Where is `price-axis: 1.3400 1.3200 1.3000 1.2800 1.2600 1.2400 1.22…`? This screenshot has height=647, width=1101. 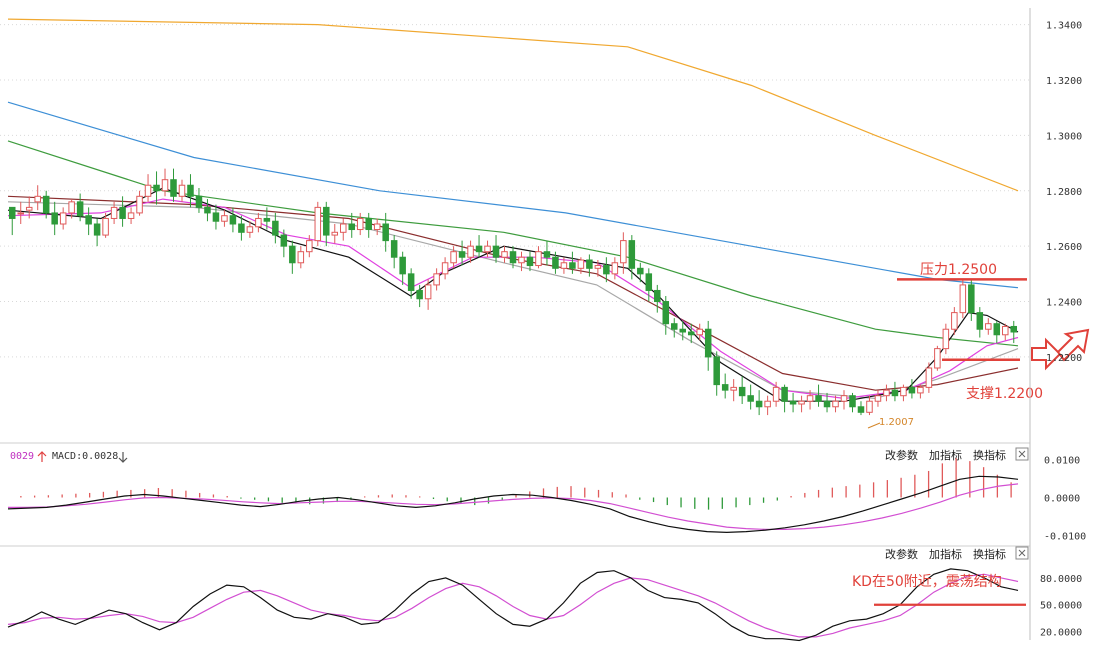
price-axis: 1.3400 1.3200 1.3000 1.2800 1.2600 1.2400 1.22… is located at coordinates (1055, 324).